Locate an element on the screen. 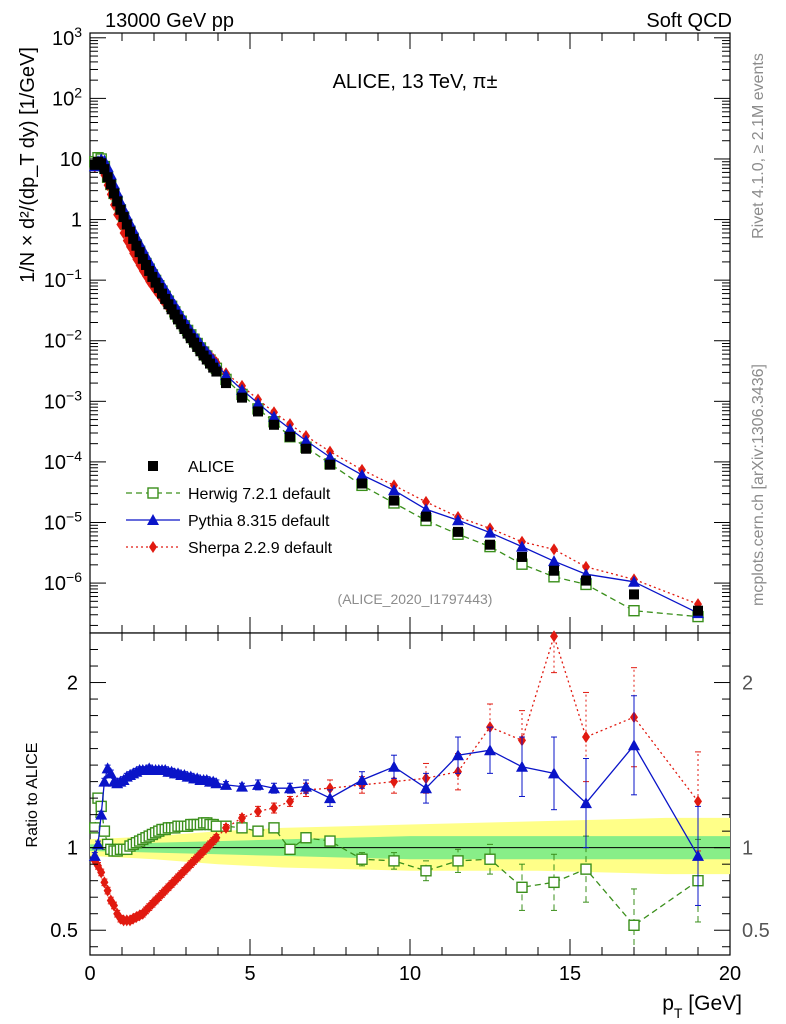 This screenshot has width=786, height=1024. ratio-y-axis-title: Ratio to ALICE is located at coordinates (32, 795).